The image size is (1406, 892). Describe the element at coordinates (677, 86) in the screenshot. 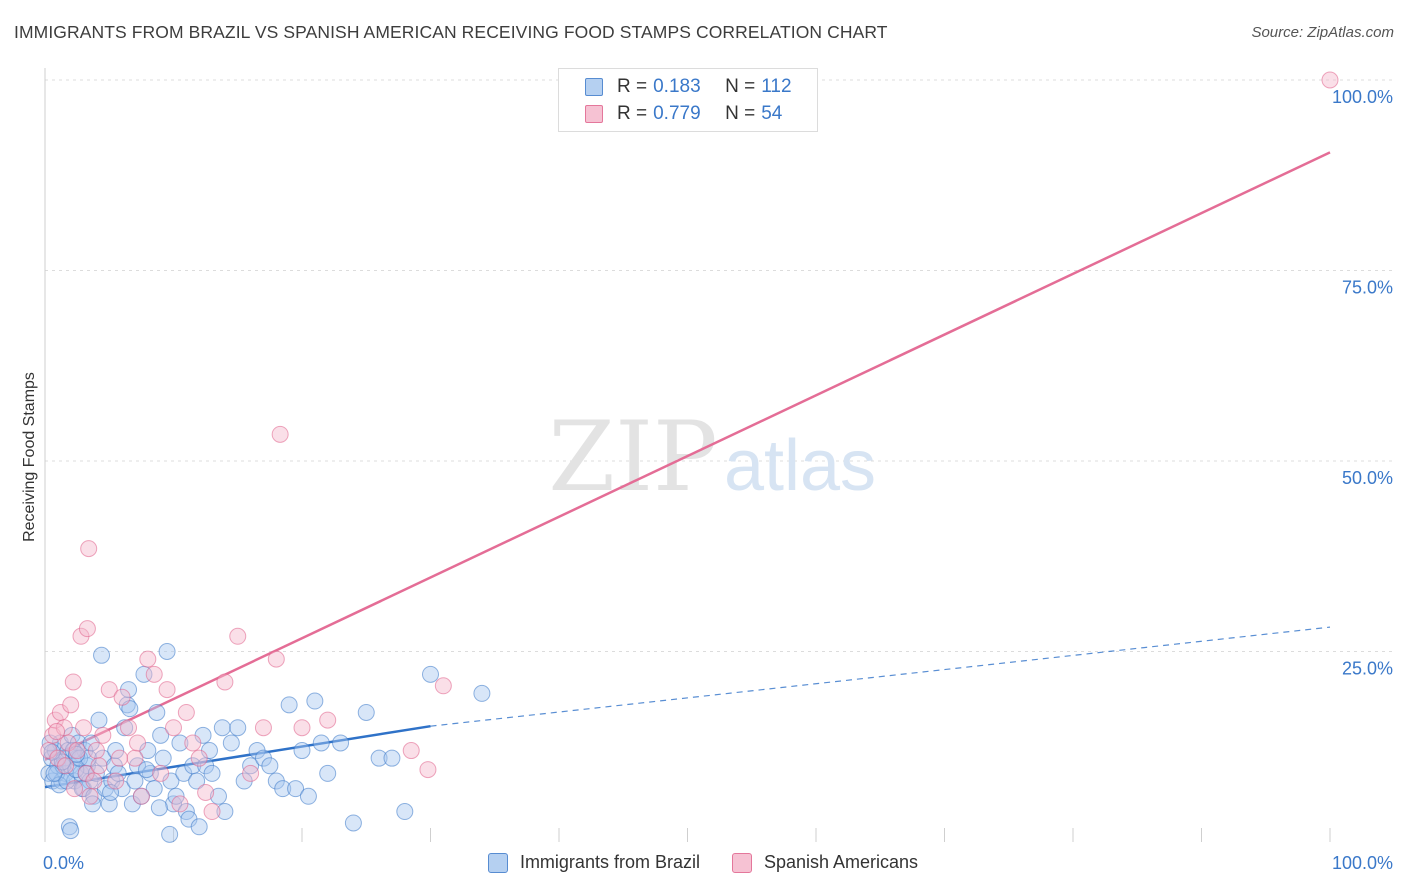

I see `legend-r-value: 0.183` at that location.